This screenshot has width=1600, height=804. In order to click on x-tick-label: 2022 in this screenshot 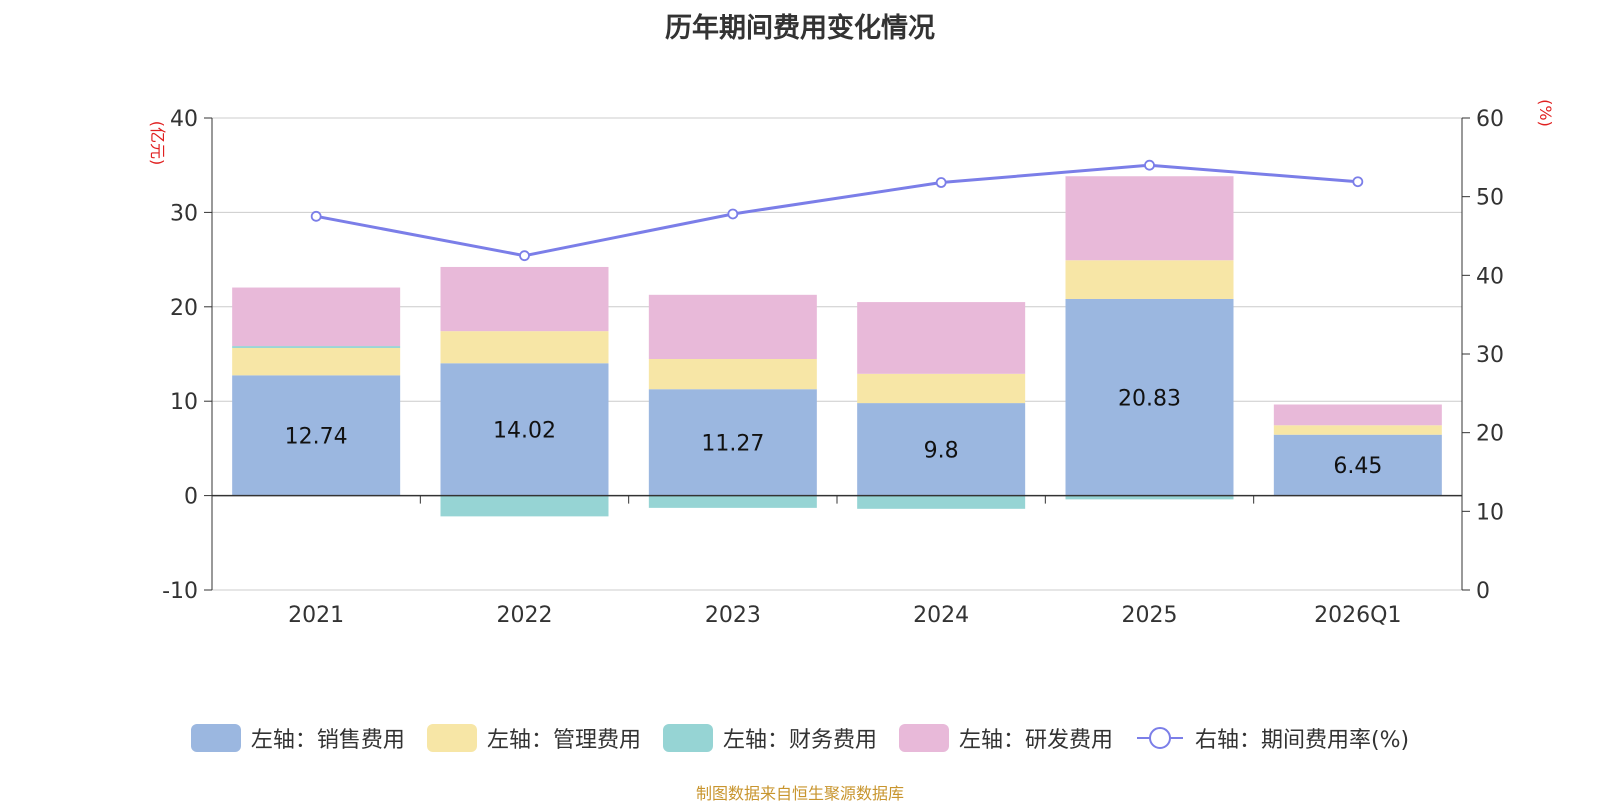, I will do `click(525, 615)`.